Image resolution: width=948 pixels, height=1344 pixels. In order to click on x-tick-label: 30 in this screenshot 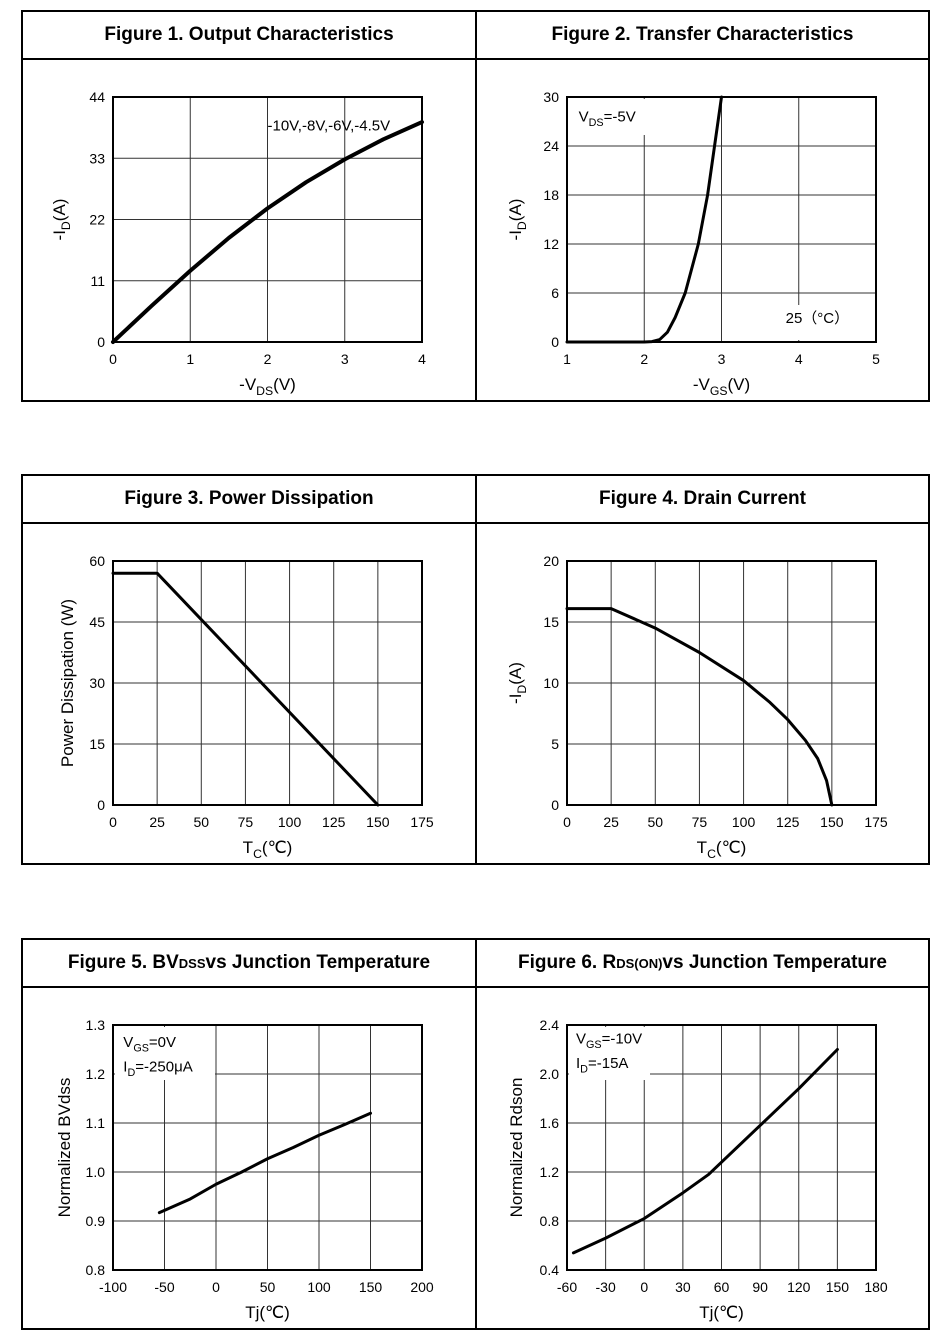, I will do `click(683, 1287)`.